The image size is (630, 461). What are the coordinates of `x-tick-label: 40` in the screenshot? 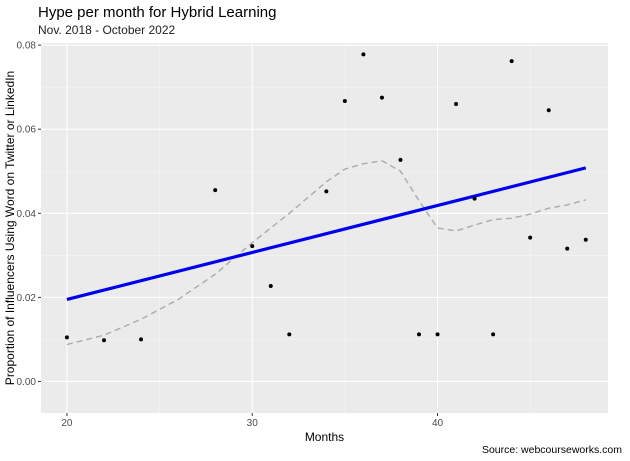 It's located at (438, 423).